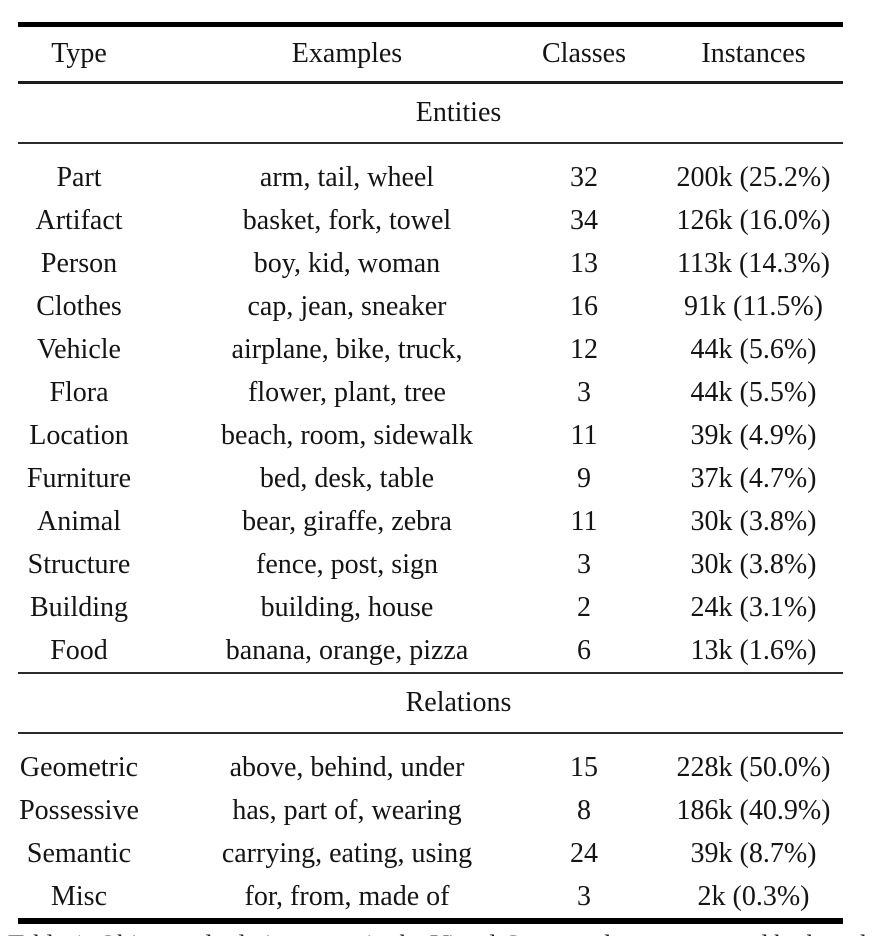  I want to click on classes-cell: 12, so click(584, 349).